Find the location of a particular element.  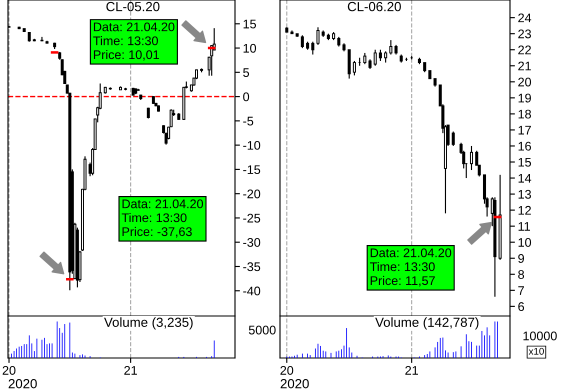

text: 5000 is located at coordinates (262, 330).